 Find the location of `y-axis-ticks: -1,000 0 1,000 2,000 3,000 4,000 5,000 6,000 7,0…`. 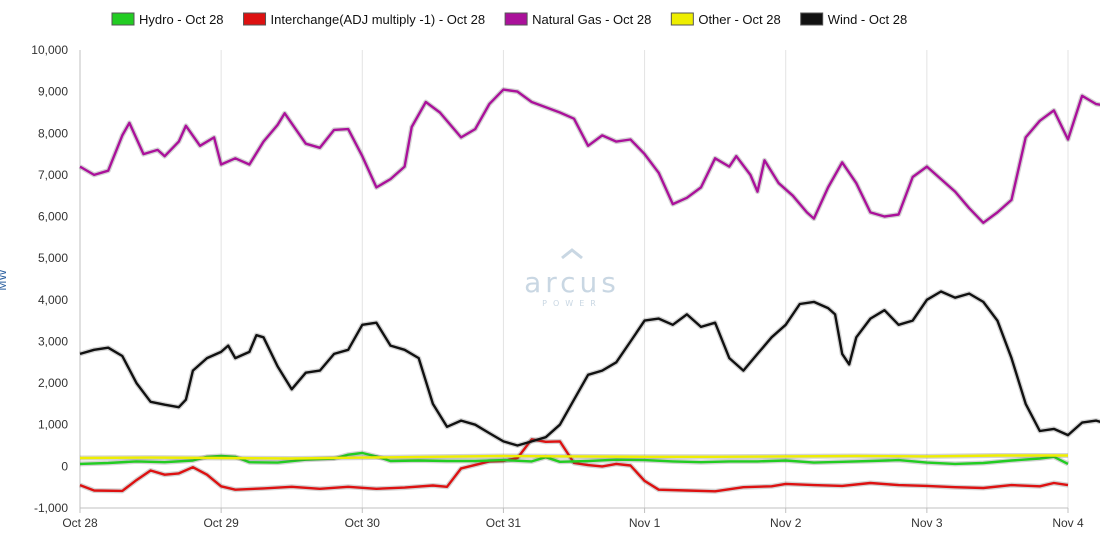

y-axis-ticks: -1,000 0 1,000 2,000 3,000 4,000 5,000 6,000 7,0… is located at coordinates (49, 279).